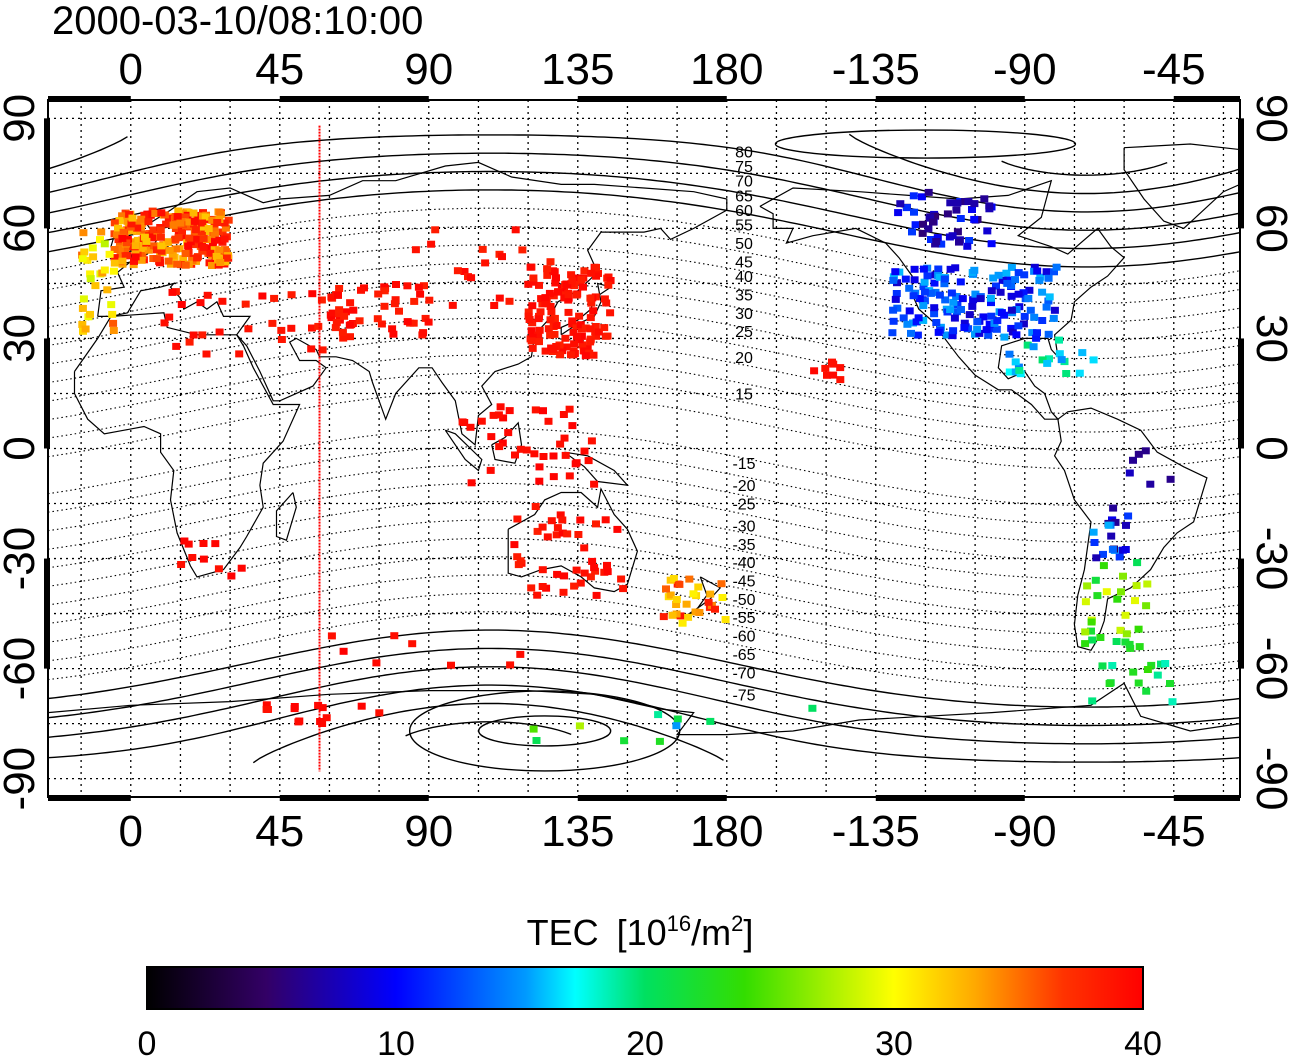 Image resolution: width=1292 pixels, height=1062 pixels. Describe the element at coordinates (650, 1043) in the screenshot. I see `colorbar-tick-labels: 0 10 20 30 40` at that location.